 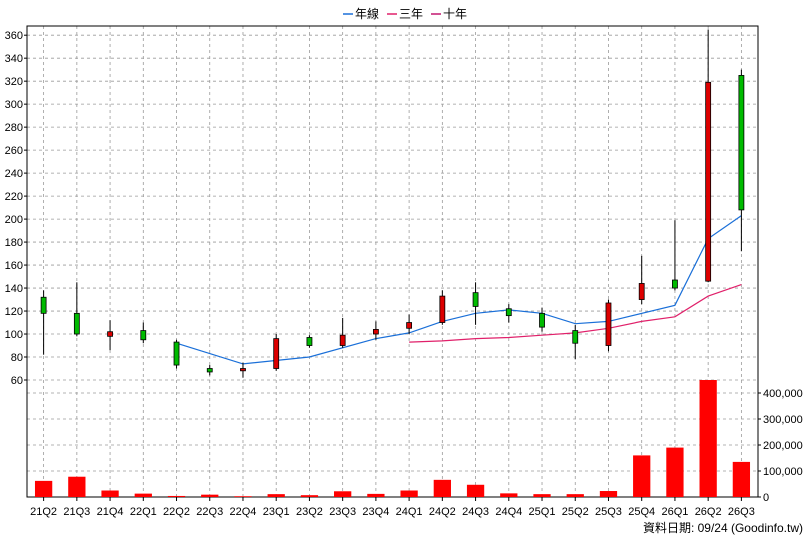 I want to click on x-tick-label: 22Q1, so click(x=143, y=512).